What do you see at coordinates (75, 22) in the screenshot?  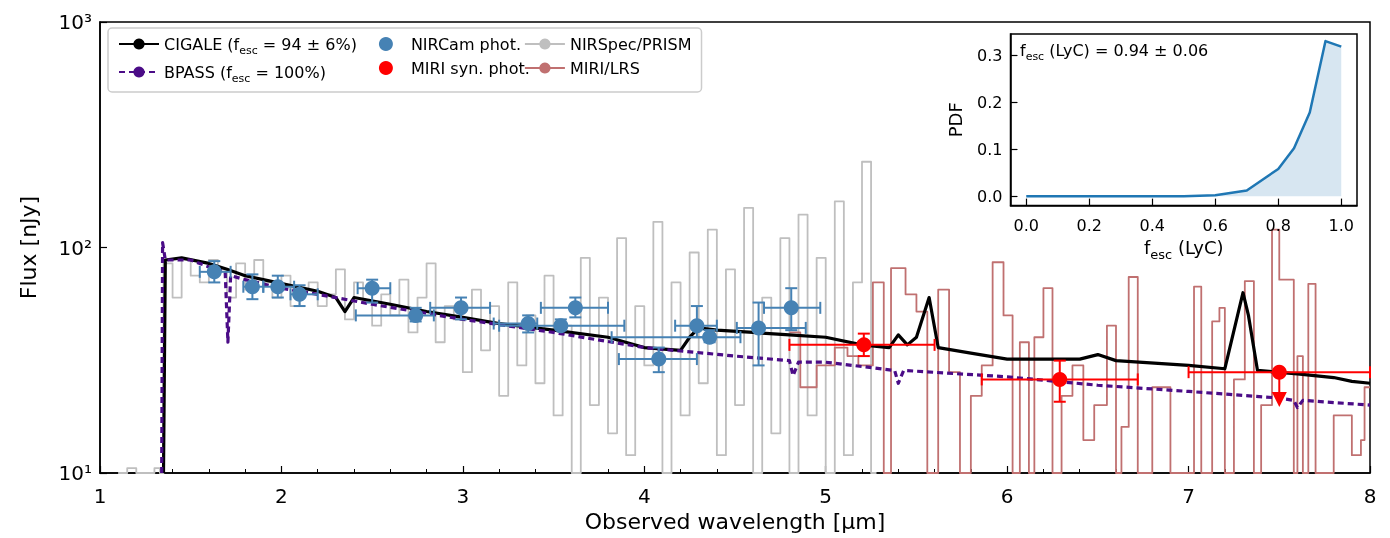 I see `y-tick-label: 10³` at bounding box center [75, 22].